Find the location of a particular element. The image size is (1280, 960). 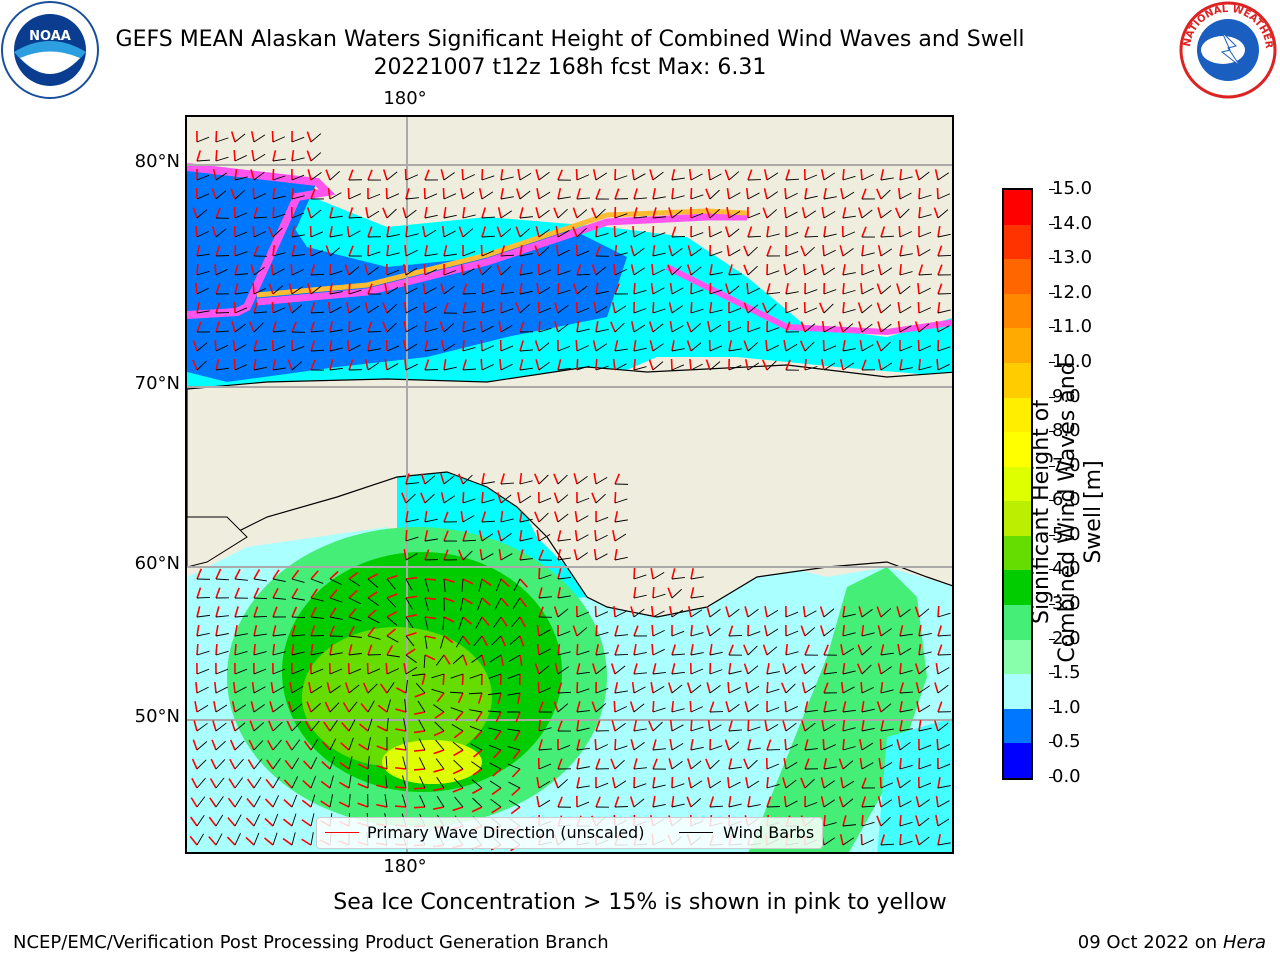

max-wave-zone is located at coordinates (432, 762).